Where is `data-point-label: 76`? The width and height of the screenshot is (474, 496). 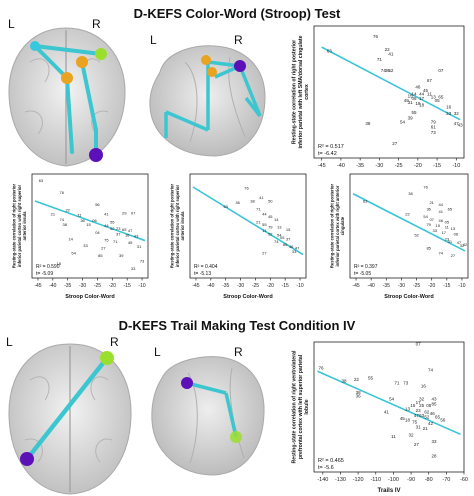
data-point-label: 76 is located at coordinates (376, 36).